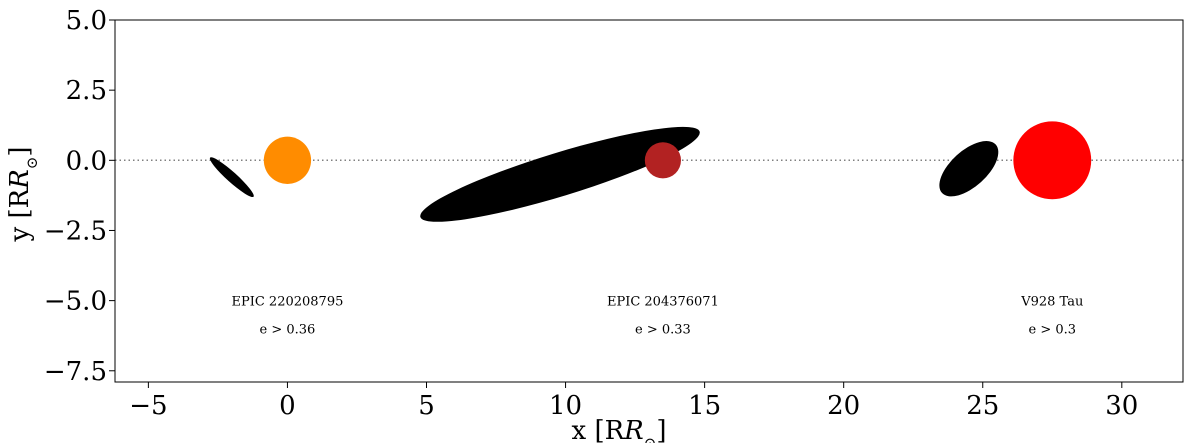  Describe the element at coordinates (287, 406) in the screenshot. I see `x-tick-label: 0` at that location.